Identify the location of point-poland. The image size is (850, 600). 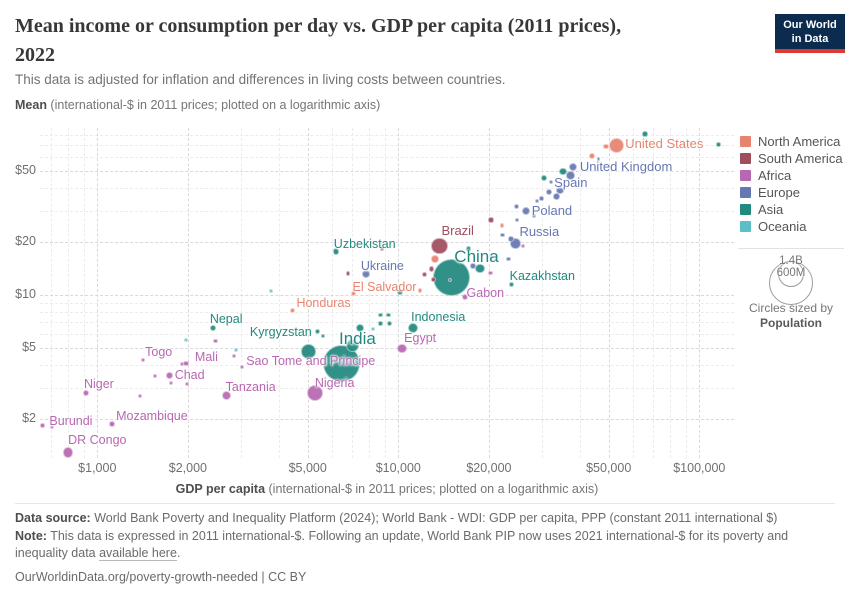
(525, 210).